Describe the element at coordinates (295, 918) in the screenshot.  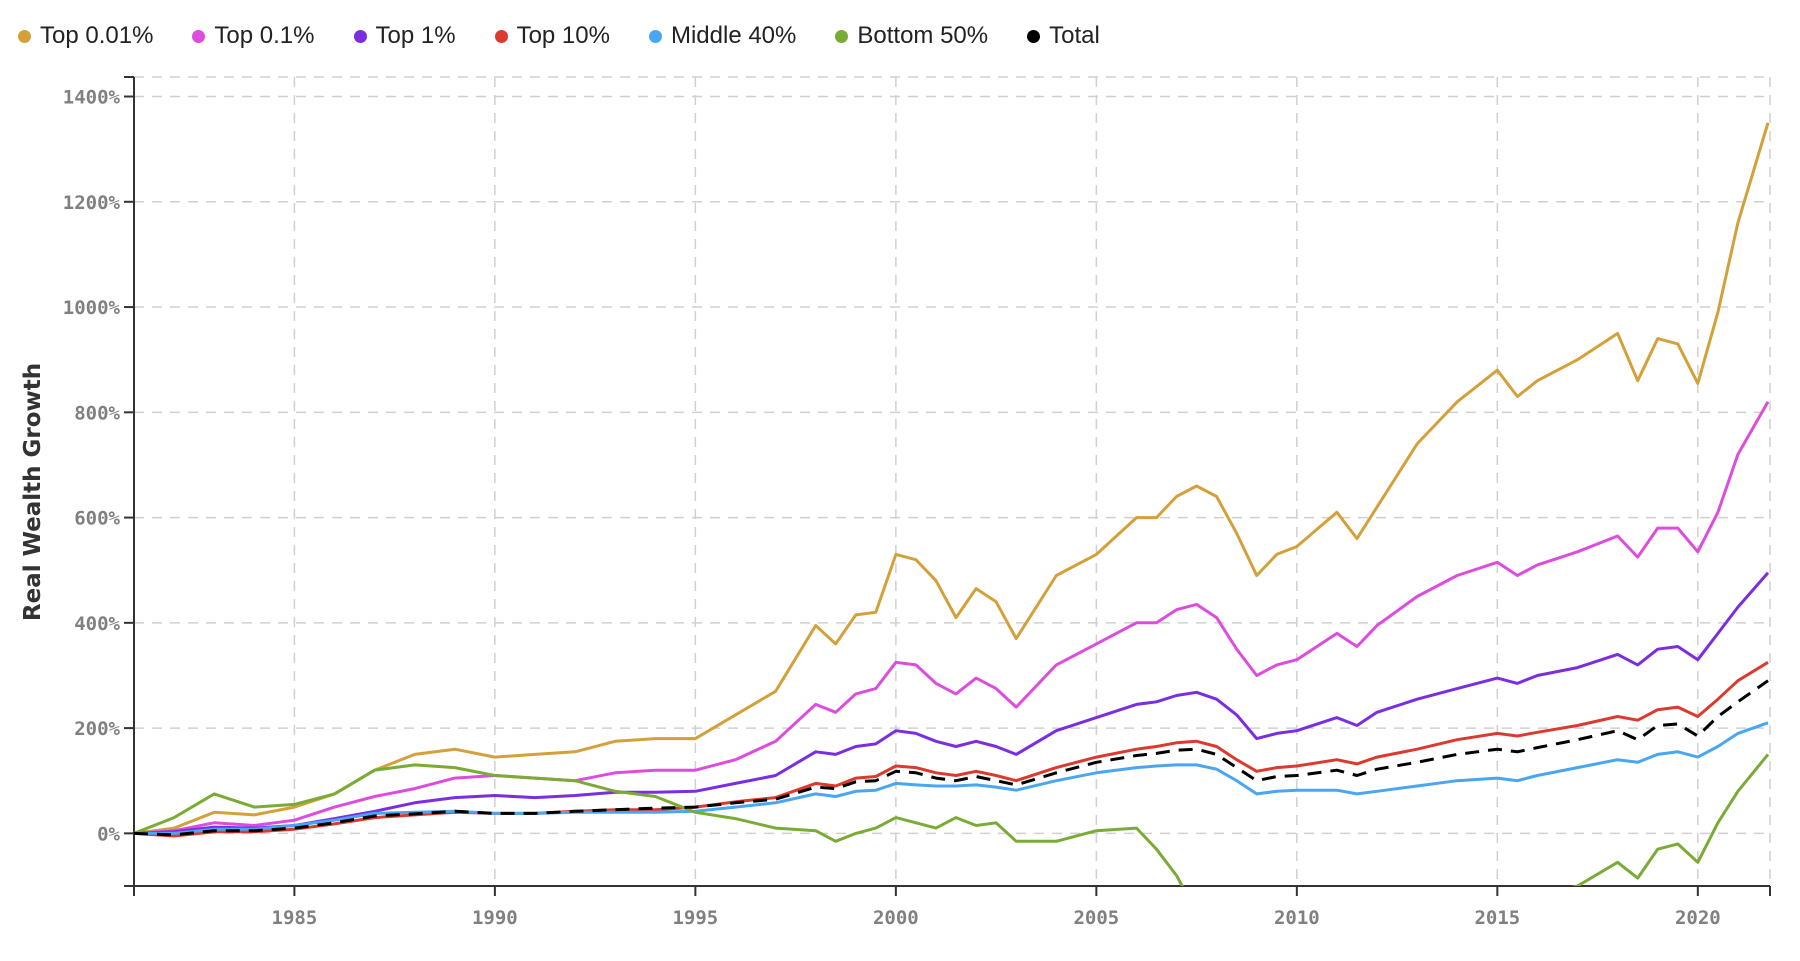
I see `x-tick-label: 1985` at that location.